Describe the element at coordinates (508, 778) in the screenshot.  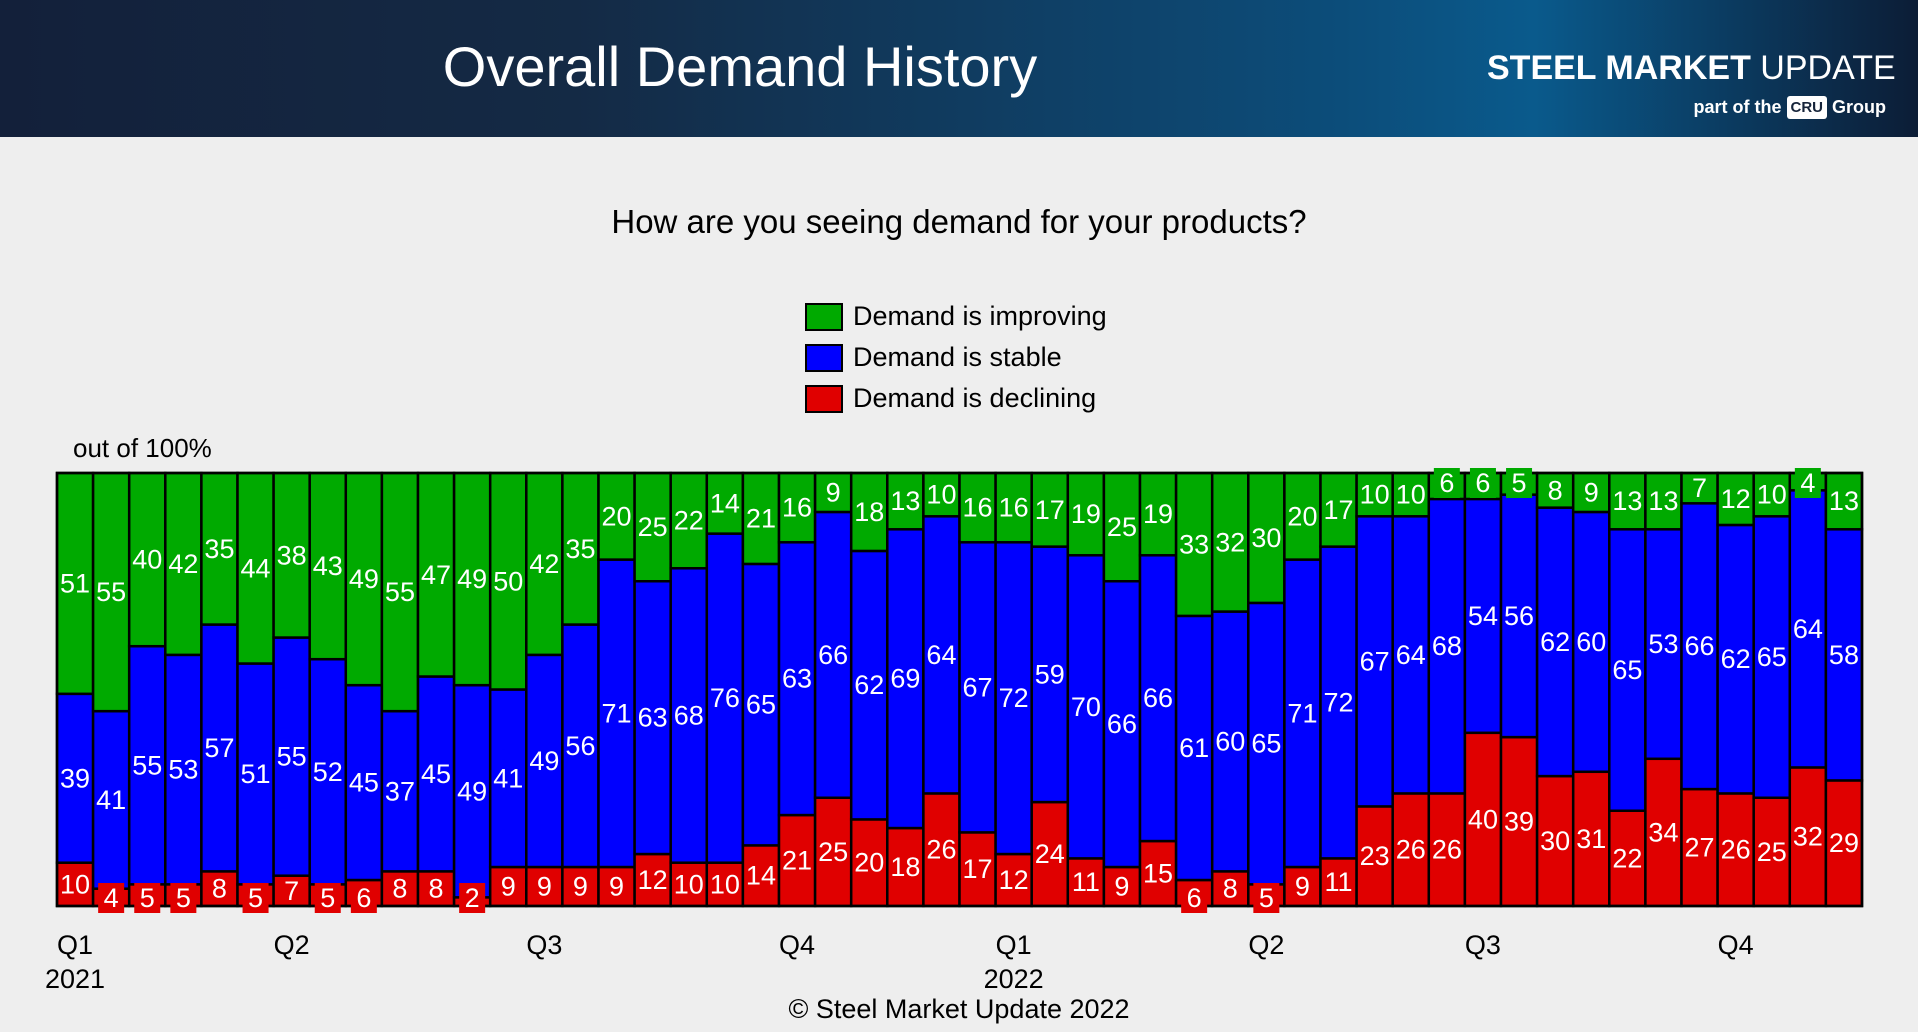
I see `data-label-stable: 41` at that location.